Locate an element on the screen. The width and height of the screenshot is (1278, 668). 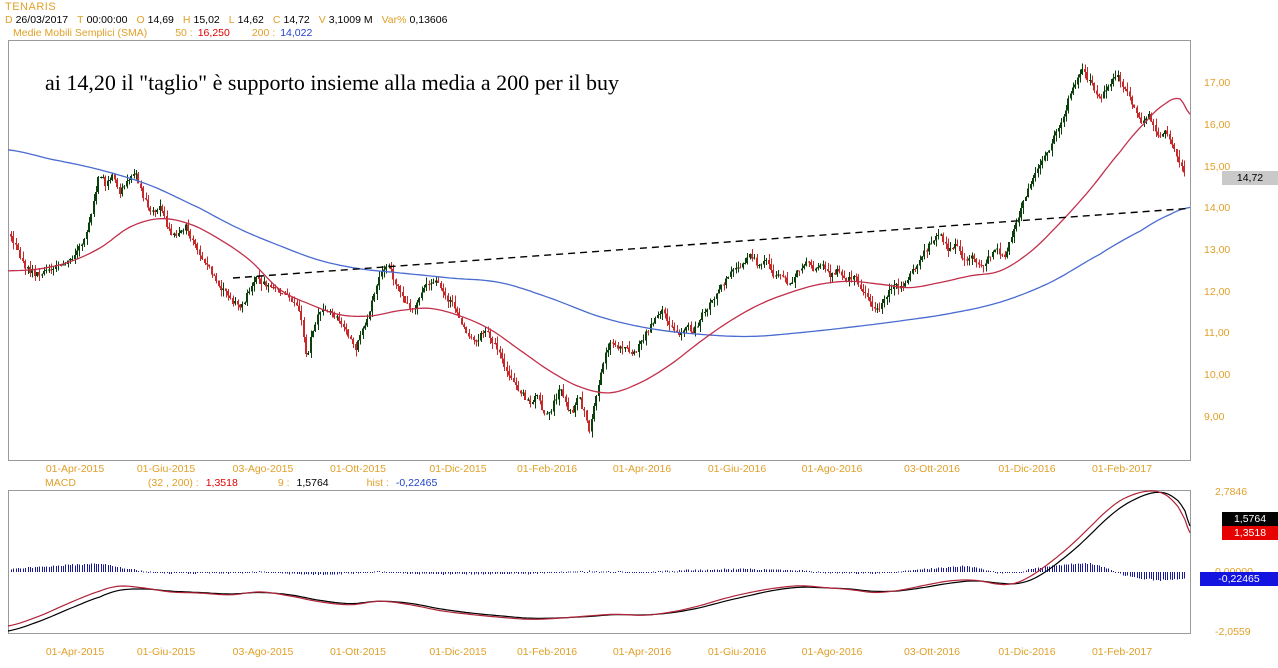
date-axis-label-top: 01-Giu-2016 is located at coordinates (737, 469).